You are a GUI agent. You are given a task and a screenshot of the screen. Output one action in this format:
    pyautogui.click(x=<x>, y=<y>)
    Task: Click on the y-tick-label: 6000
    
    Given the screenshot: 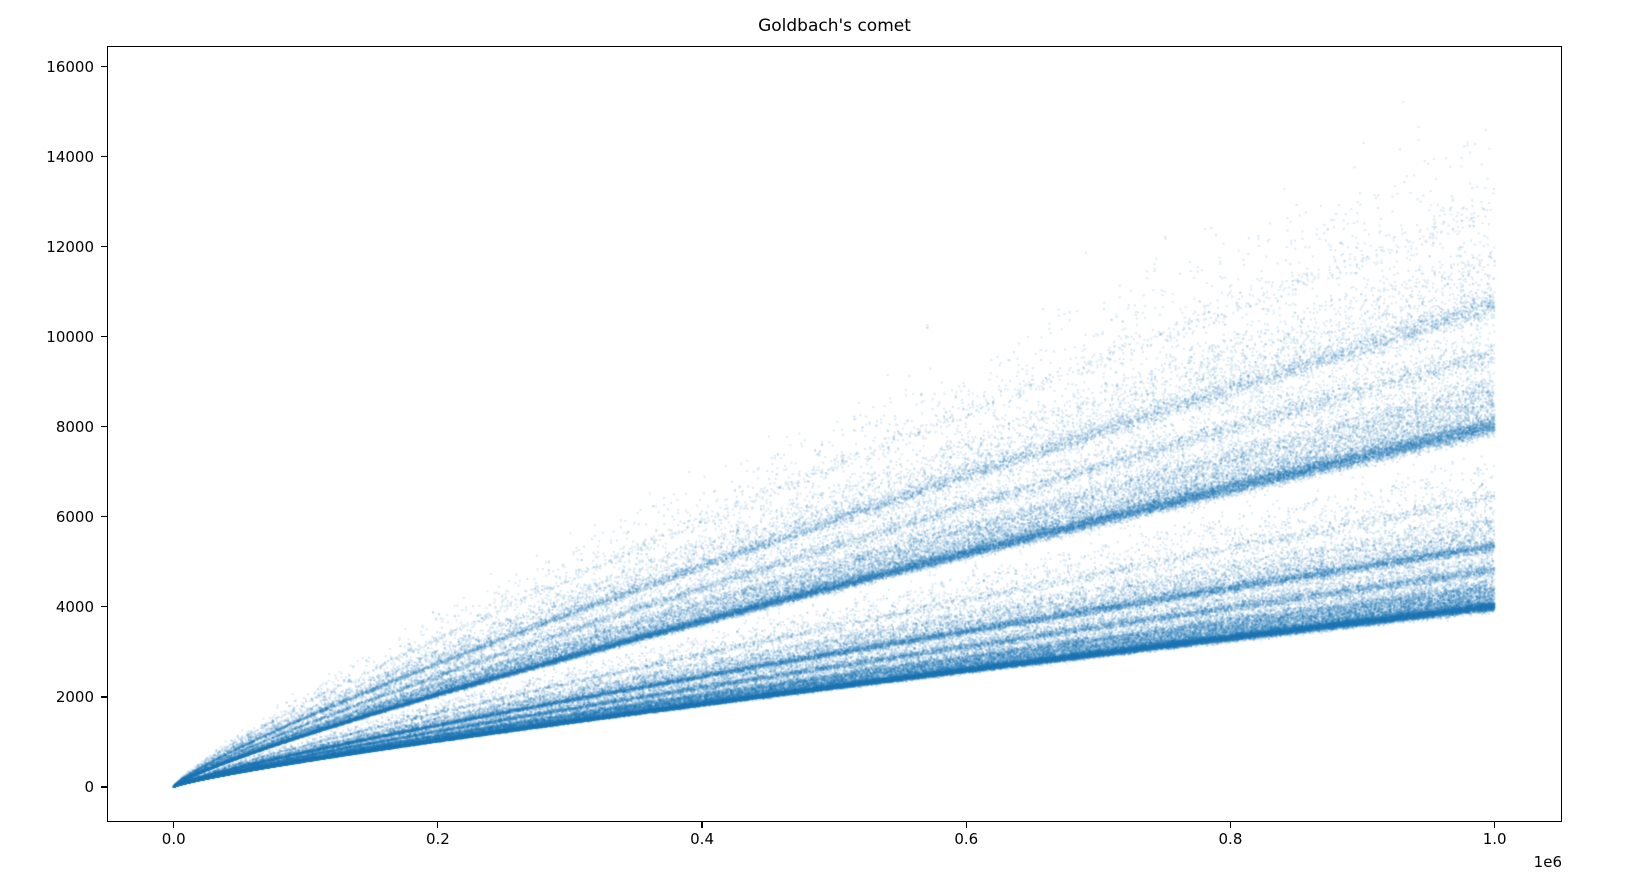 What is the action you would take?
    pyautogui.click(x=74, y=516)
    